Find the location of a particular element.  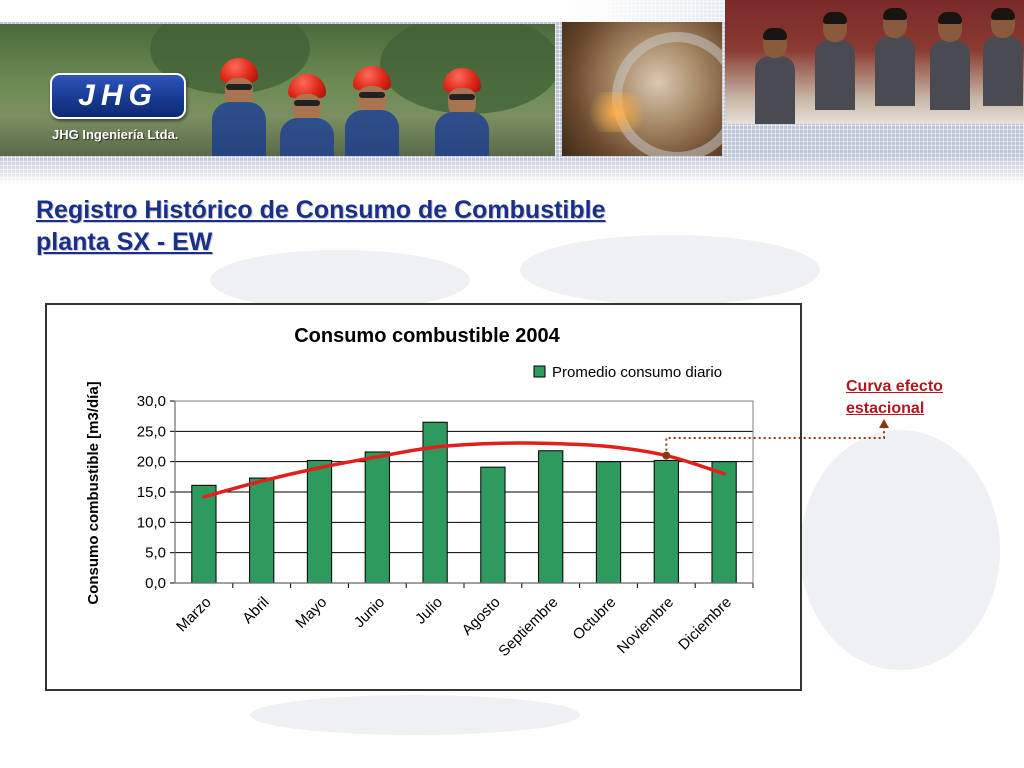

meeting-photo is located at coordinates (874, 62).